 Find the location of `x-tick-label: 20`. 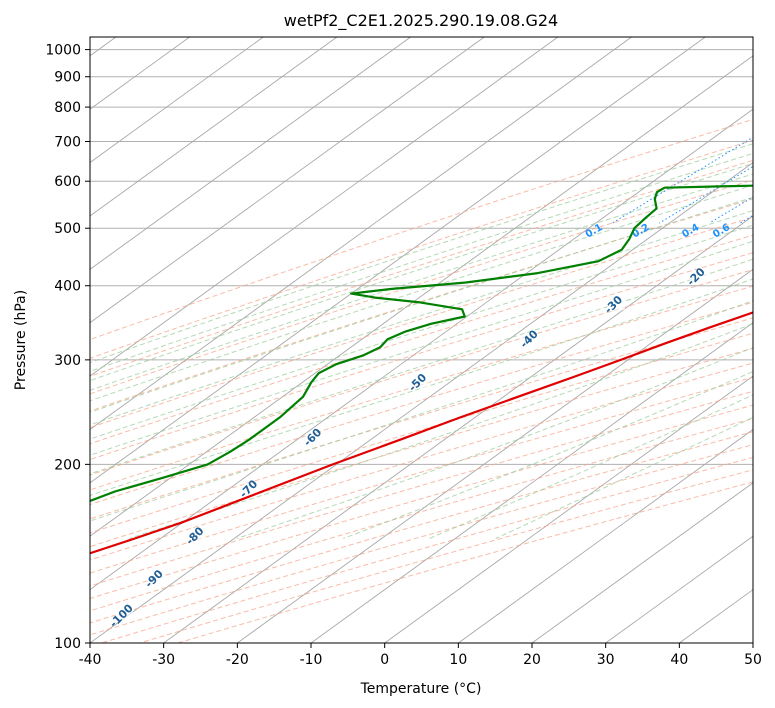

x-tick-label: 20 is located at coordinates (532, 660).